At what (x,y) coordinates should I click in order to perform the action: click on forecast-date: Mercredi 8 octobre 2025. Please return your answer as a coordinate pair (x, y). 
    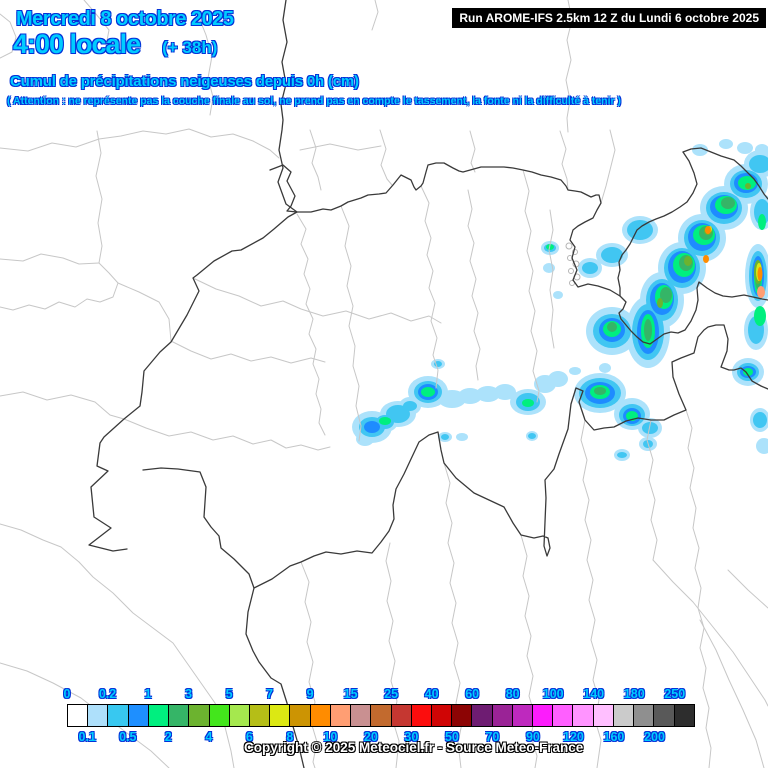
    Looking at the image, I should click on (125, 19).